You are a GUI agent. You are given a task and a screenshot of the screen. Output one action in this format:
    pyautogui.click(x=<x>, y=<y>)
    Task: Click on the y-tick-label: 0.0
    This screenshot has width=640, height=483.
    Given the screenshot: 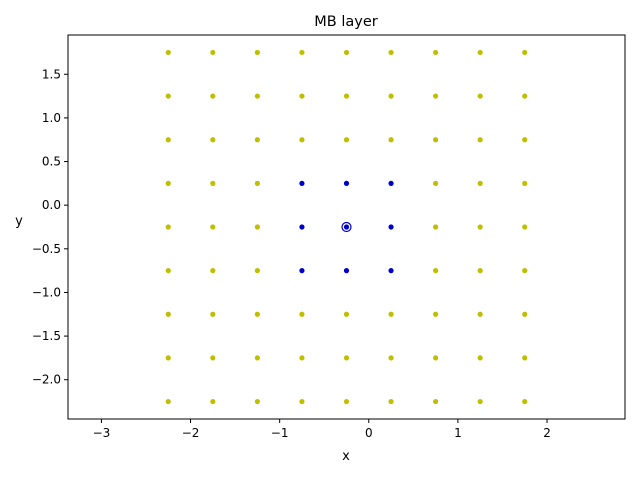 What is the action you would take?
    pyautogui.click(x=51, y=205)
    